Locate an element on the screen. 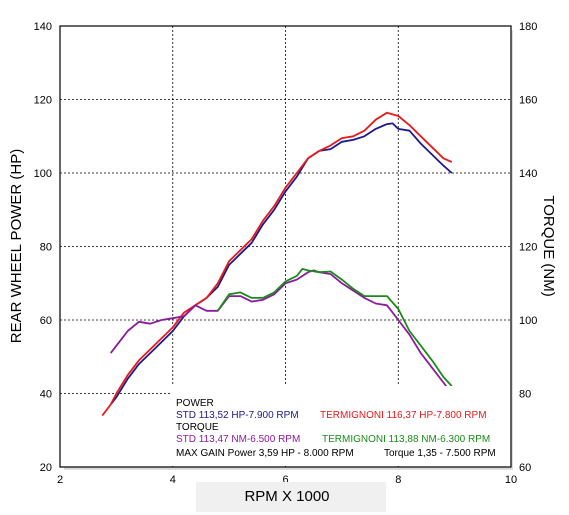 The image size is (569, 515). legend-term-power: TERMIGNONI 116,37 HP-7.800 RPM is located at coordinates (403, 415).